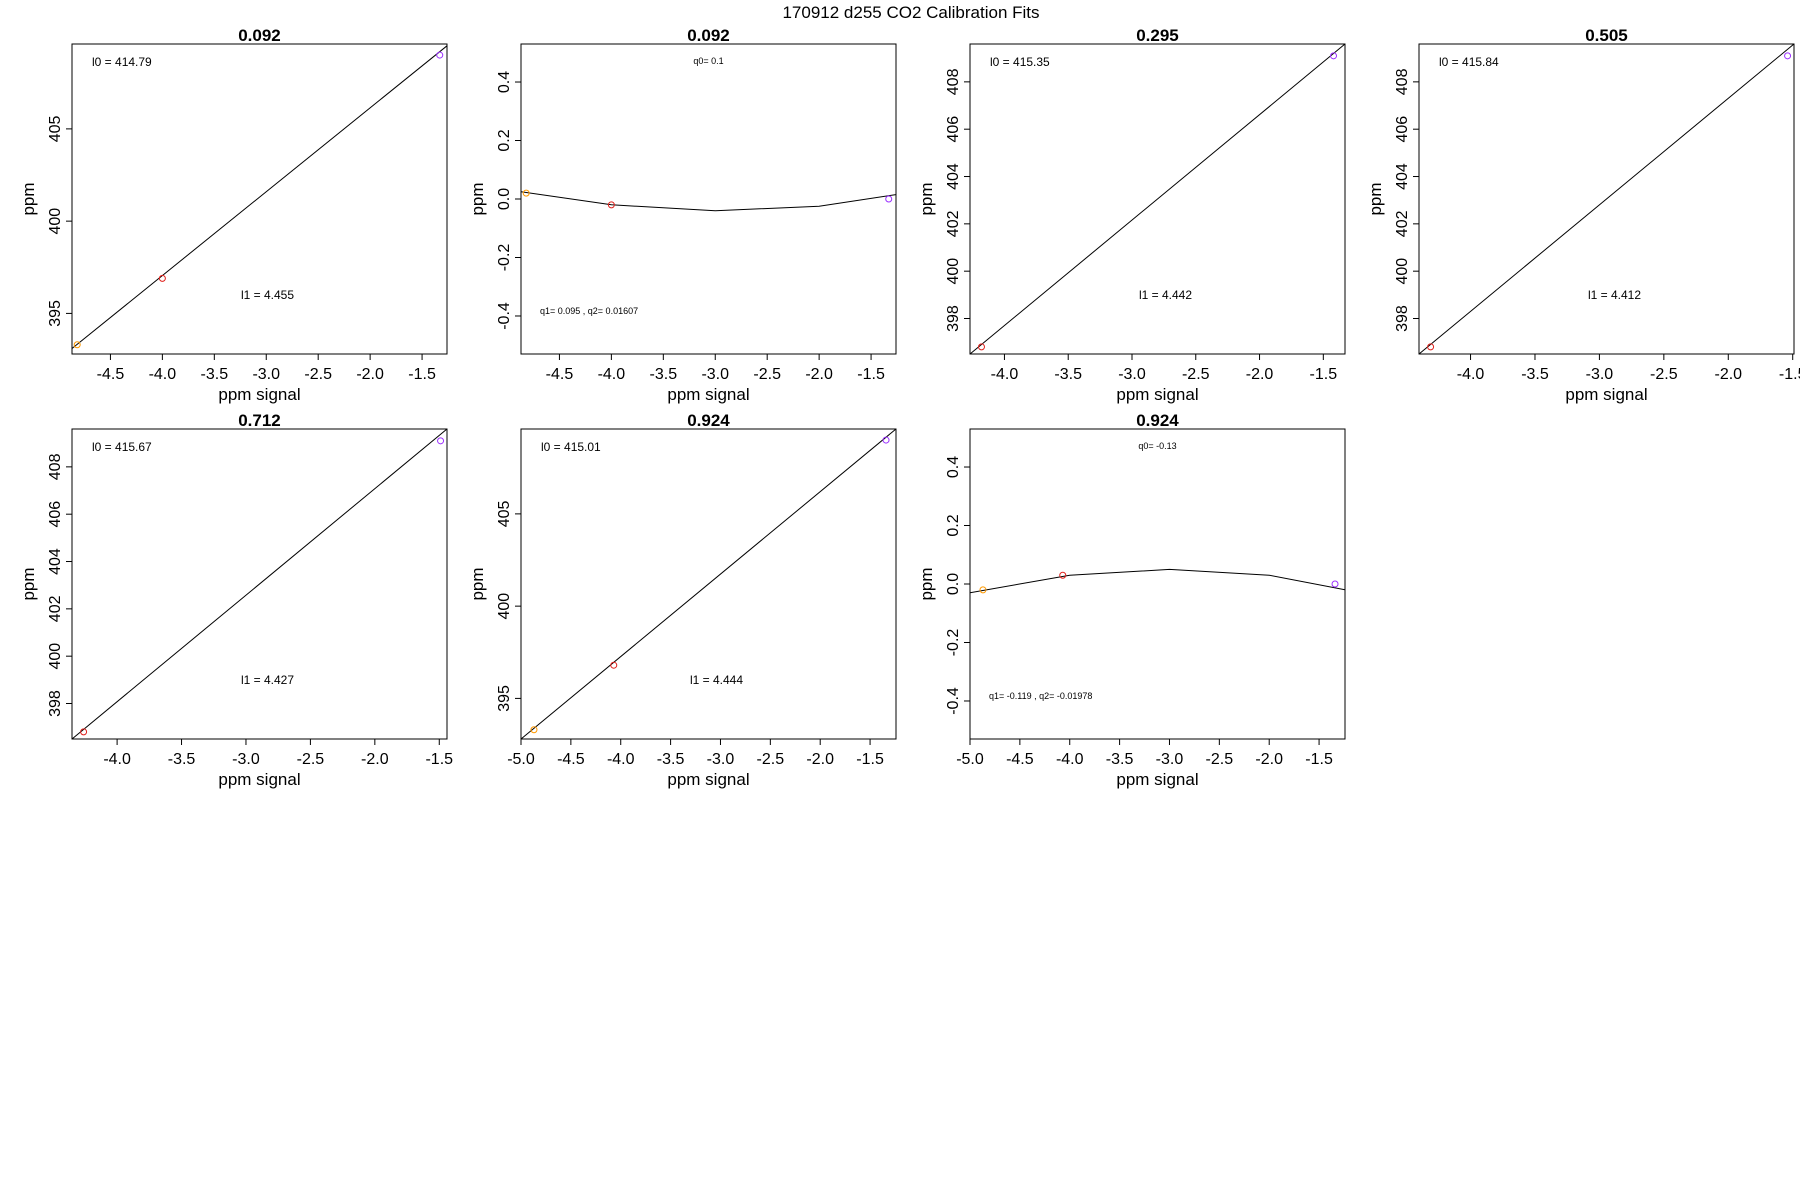 This screenshot has width=1800, height=1200. What do you see at coordinates (504, 140) in the screenshot?
I see `y-tick-label: 0.2` at bounding box center [504, 140].